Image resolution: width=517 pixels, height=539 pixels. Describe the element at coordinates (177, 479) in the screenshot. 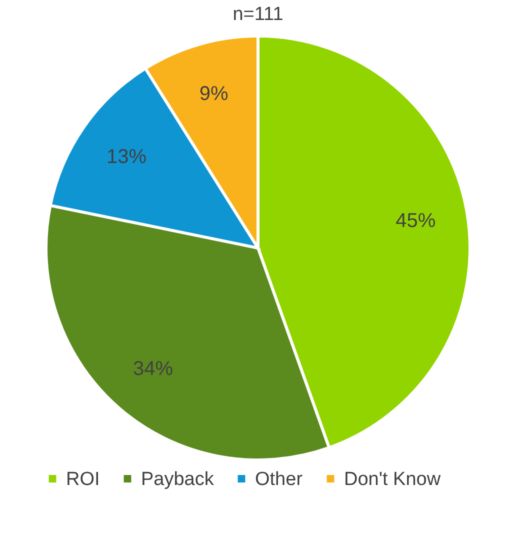

I see `legend-label: Payback` at that location.